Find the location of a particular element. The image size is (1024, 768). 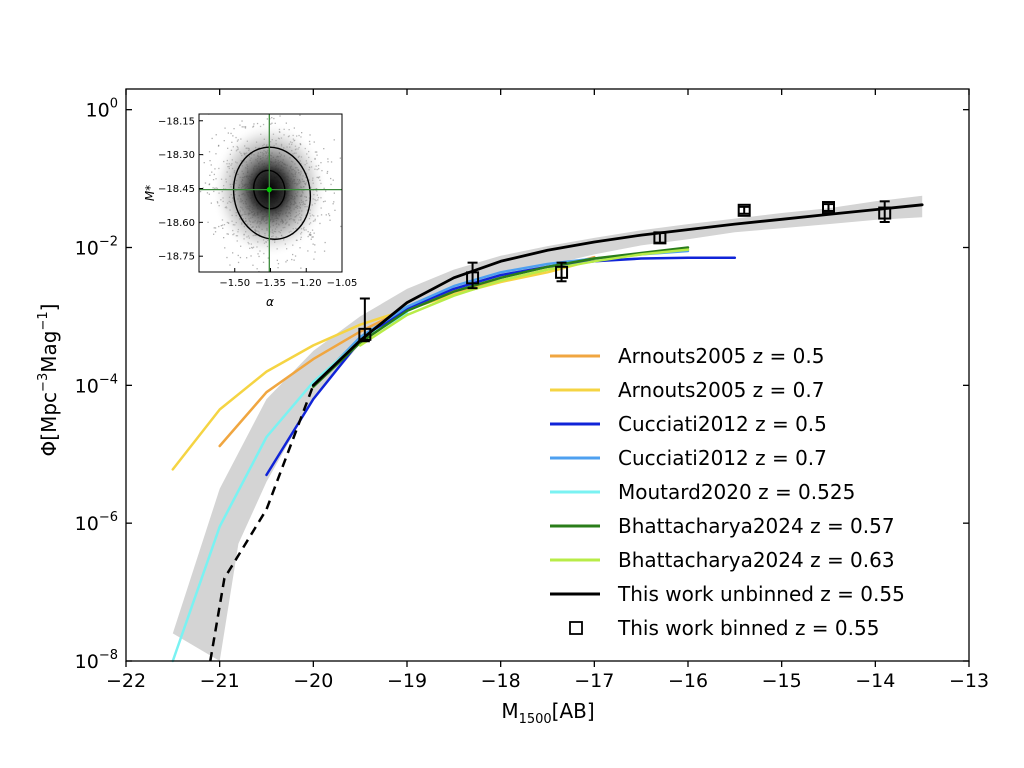

y-tick-label-2: 10⁻⁴ is located at coordinates (96, 384).